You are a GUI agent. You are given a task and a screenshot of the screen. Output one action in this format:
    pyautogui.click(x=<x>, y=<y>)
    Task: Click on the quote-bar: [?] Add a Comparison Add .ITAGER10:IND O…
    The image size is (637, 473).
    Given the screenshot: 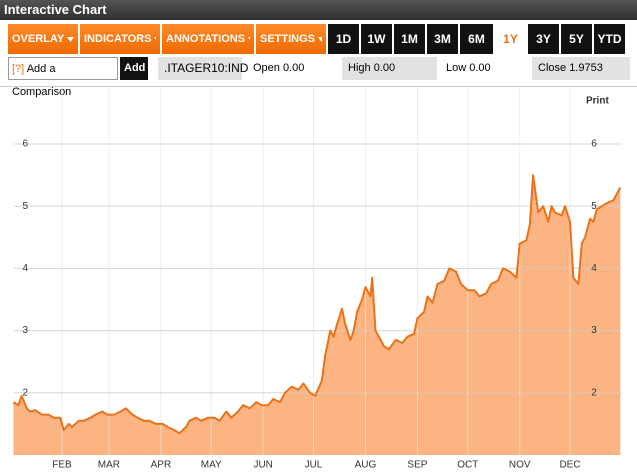 What is the action you would take?
    pyautogui.click(x=318, y=77)
    